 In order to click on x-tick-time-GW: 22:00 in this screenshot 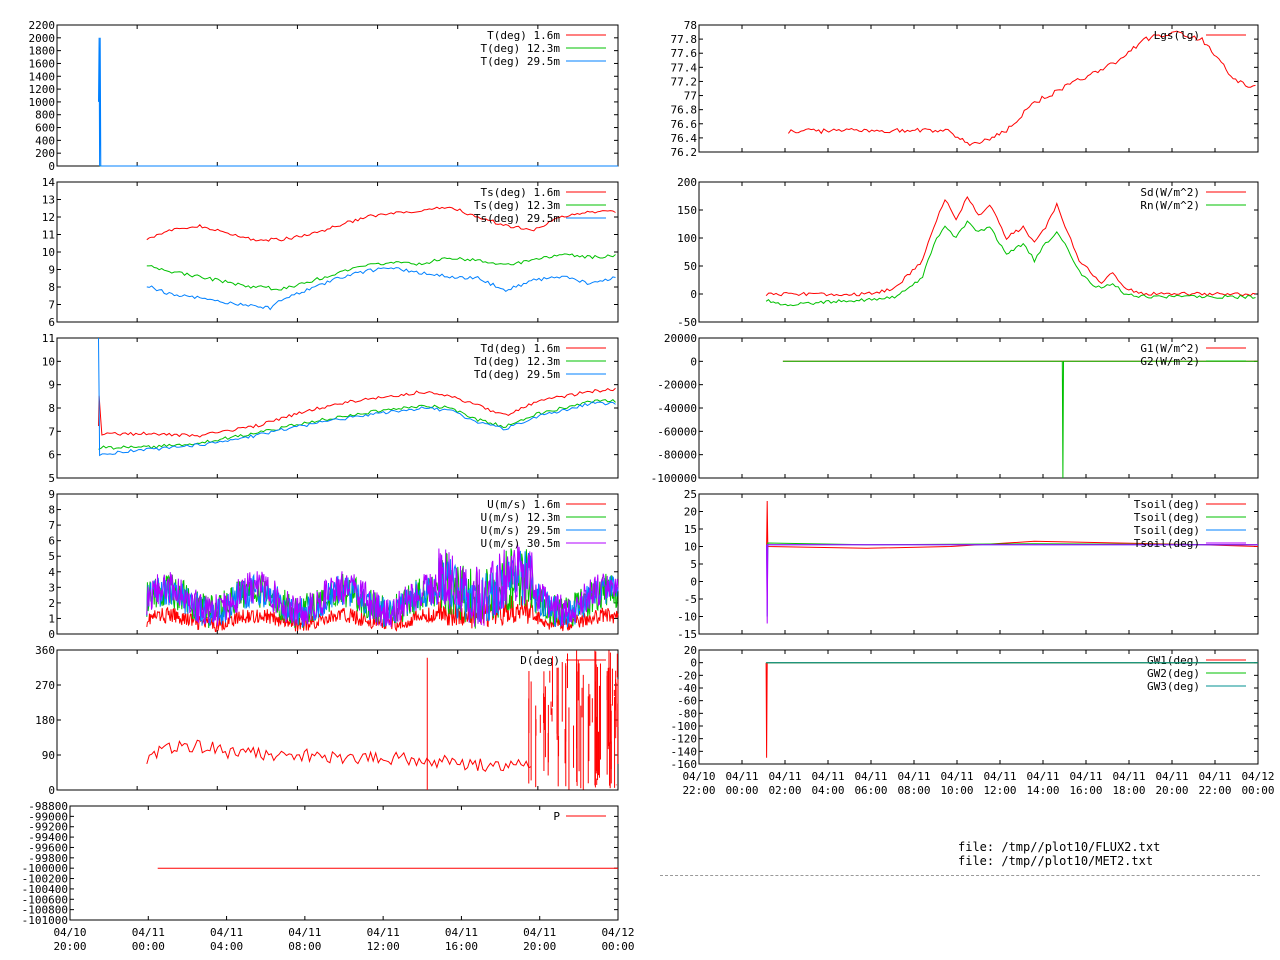, I will do `click(698, 790)`.